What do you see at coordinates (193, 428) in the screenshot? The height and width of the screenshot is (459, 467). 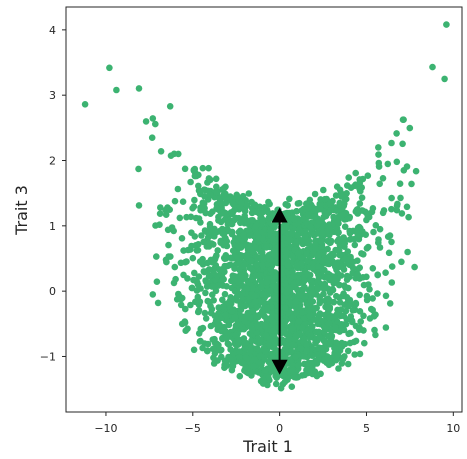 I see `x-tick-label: −5` at bounding box center [193, 428].